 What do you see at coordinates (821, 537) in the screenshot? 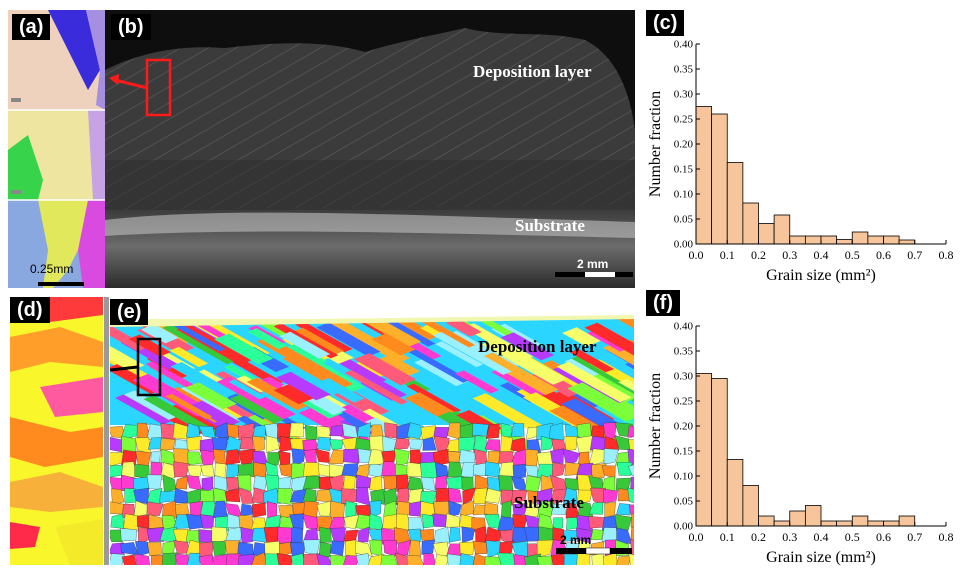
I see `chart-f-xtick-label-4: 0.4` at bounding box center [821, 537].